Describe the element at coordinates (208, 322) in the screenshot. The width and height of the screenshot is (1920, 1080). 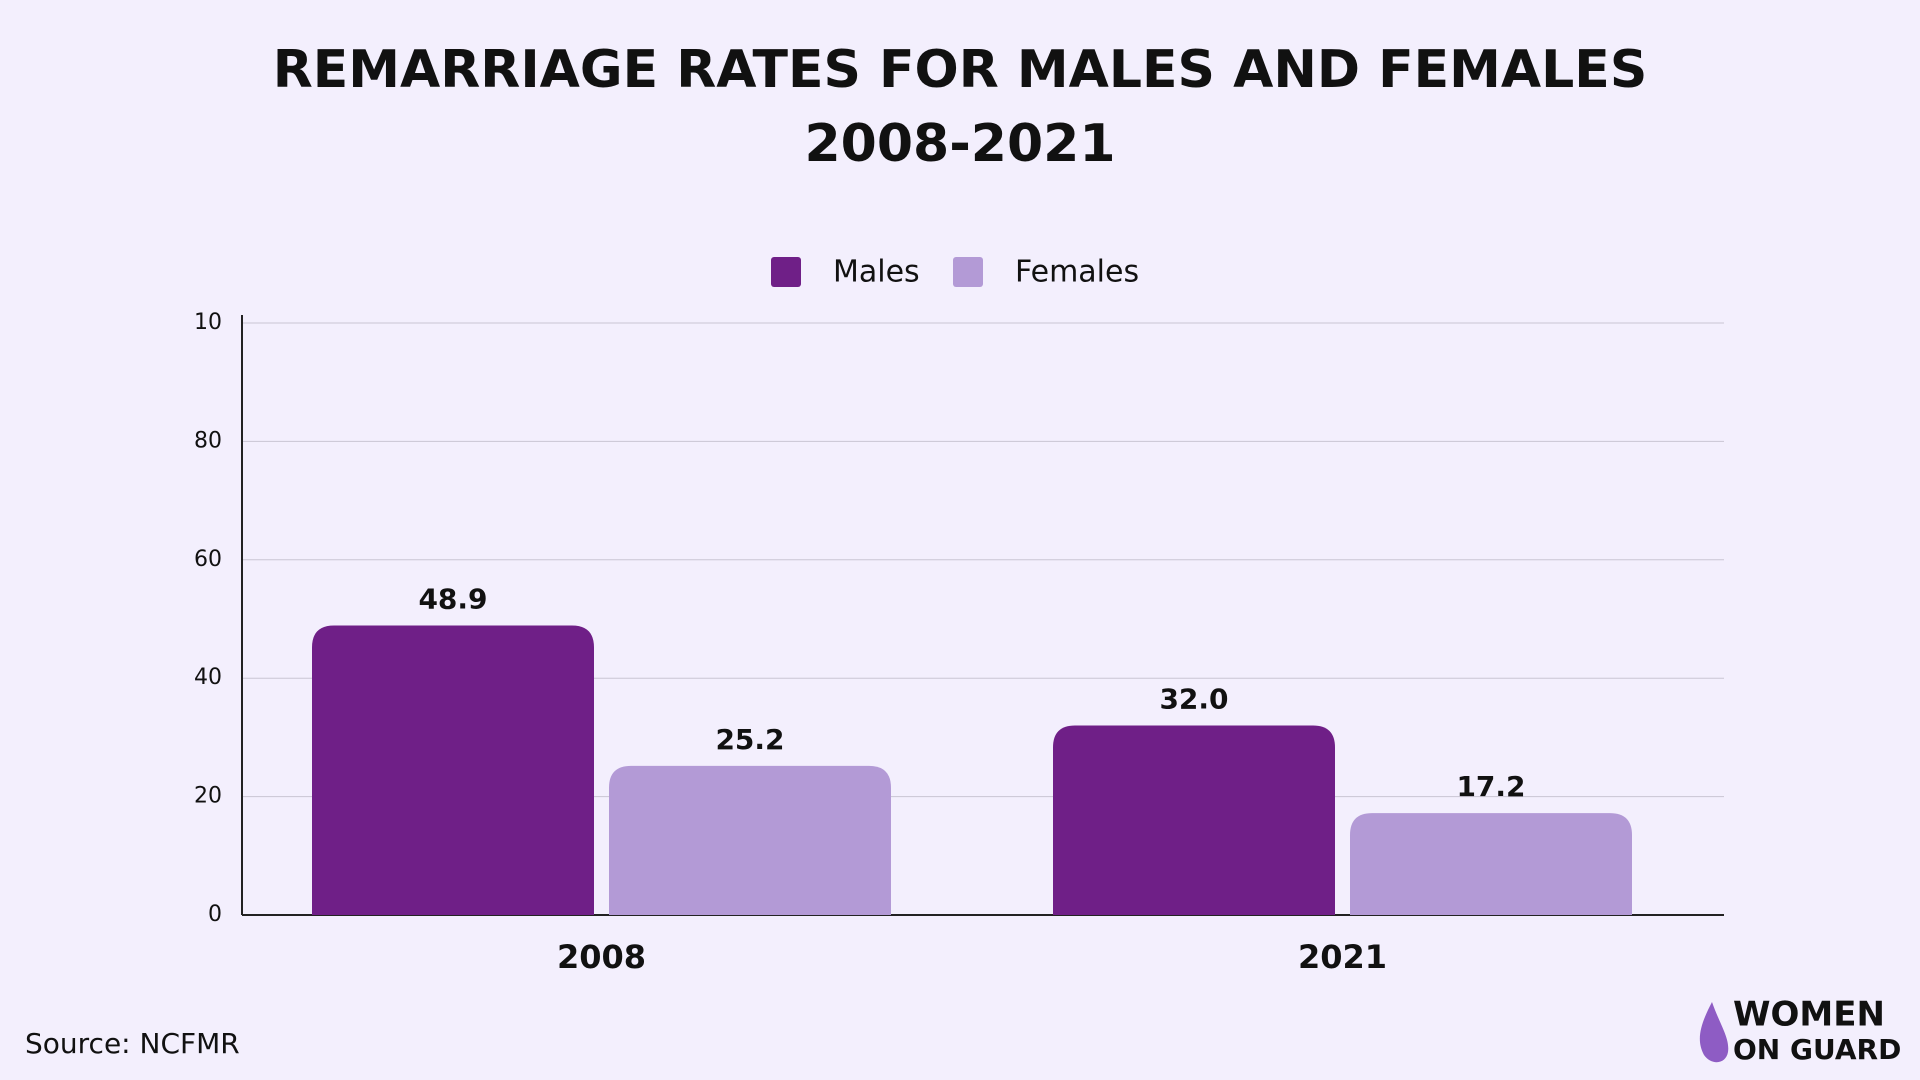
I see `y-tick-label: 10` at that location.